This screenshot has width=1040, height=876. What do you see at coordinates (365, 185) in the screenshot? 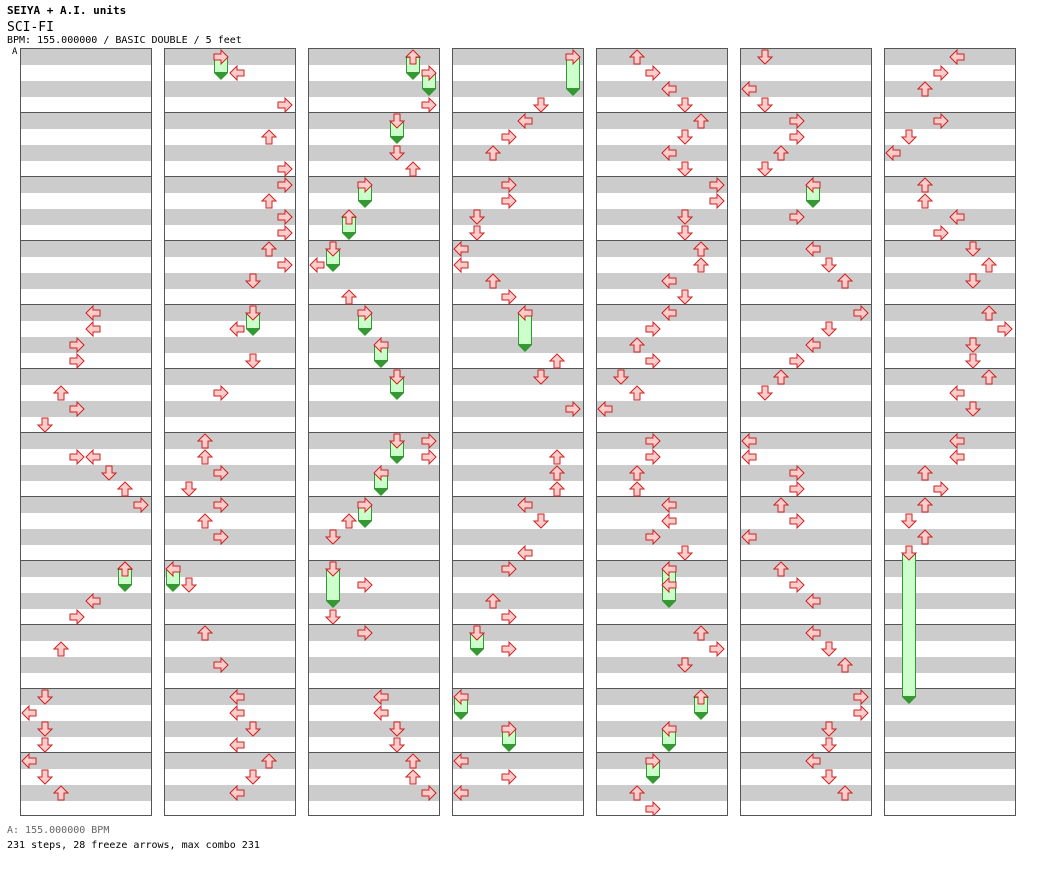
I see `freeze-arrow-head-right-icon` at bounding box center [365, 185].